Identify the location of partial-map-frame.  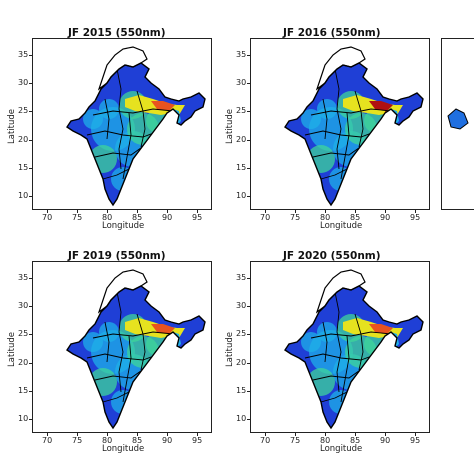
(457, 124).